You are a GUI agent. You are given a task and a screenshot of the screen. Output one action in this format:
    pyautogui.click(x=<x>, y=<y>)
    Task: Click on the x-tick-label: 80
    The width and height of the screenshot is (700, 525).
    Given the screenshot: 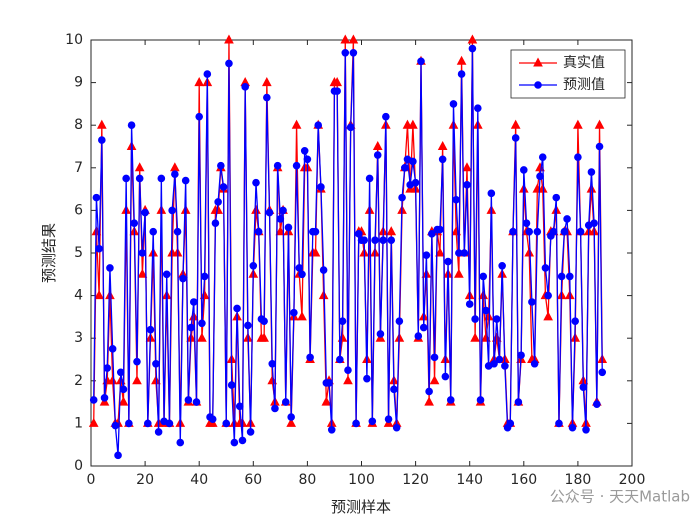 What is the action you would take?
    pyautogui.click(x=307, y=480)
    